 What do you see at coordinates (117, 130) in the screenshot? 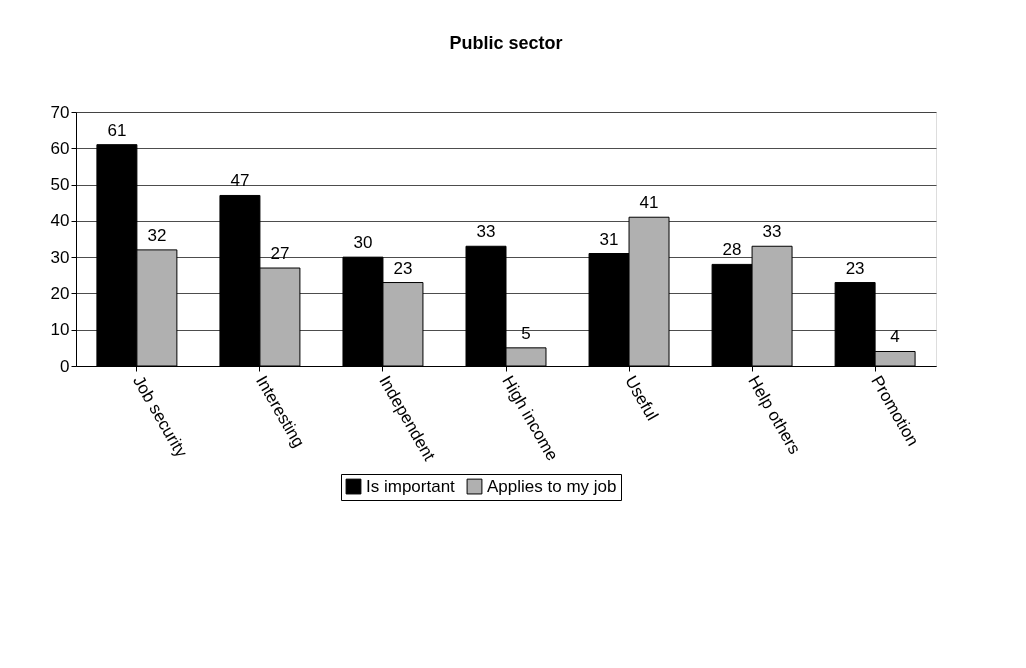
I see `data-label: 61` at bounding box center [117, 130].